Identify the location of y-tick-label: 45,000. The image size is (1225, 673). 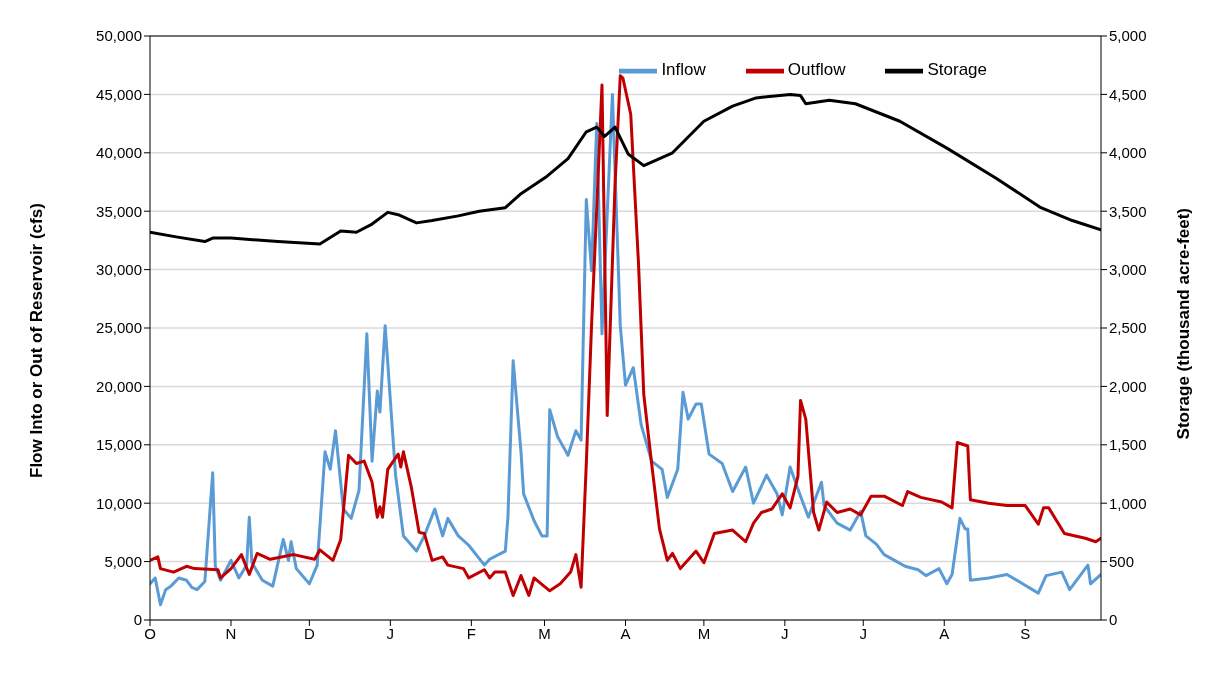
(119, 94).